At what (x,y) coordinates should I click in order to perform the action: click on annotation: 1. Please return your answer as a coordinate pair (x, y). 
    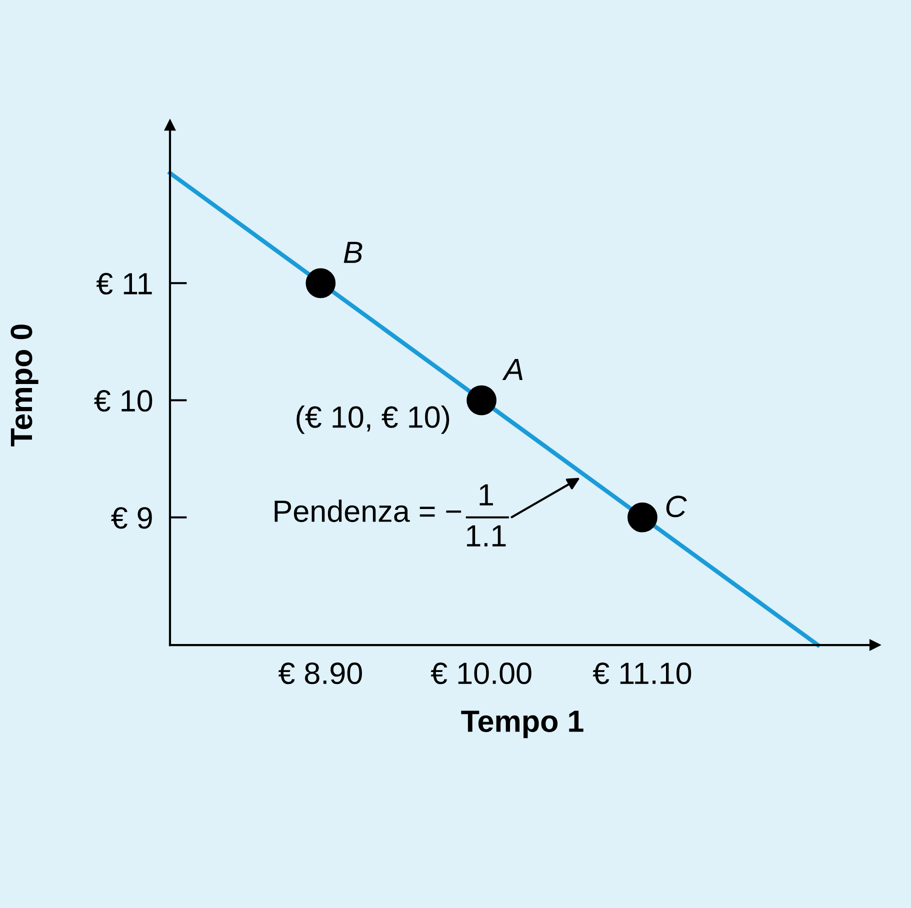
    Looking at the image, I should click on (486, 495).